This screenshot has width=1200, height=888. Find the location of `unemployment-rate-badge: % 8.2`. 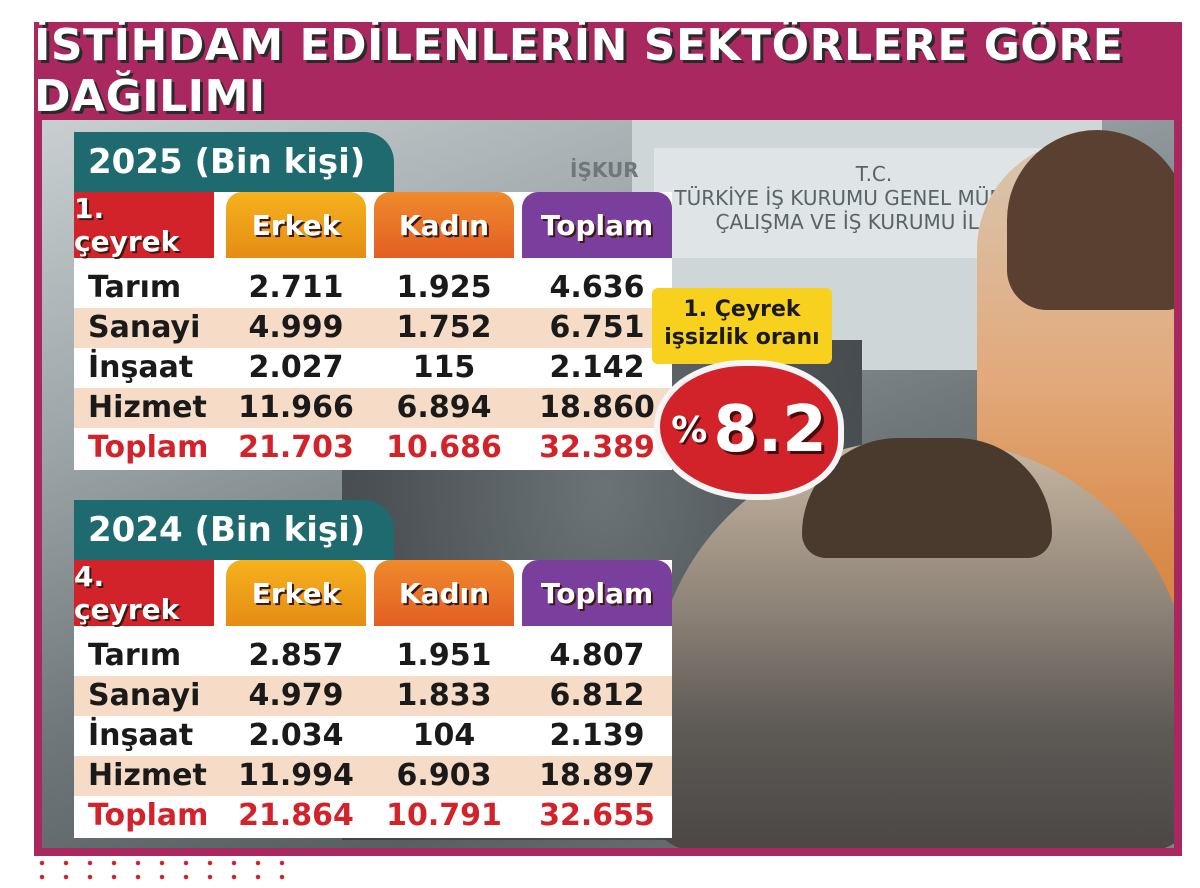

unemployment-rate-badge: % 8.2 is located at coordinates (749, 430).